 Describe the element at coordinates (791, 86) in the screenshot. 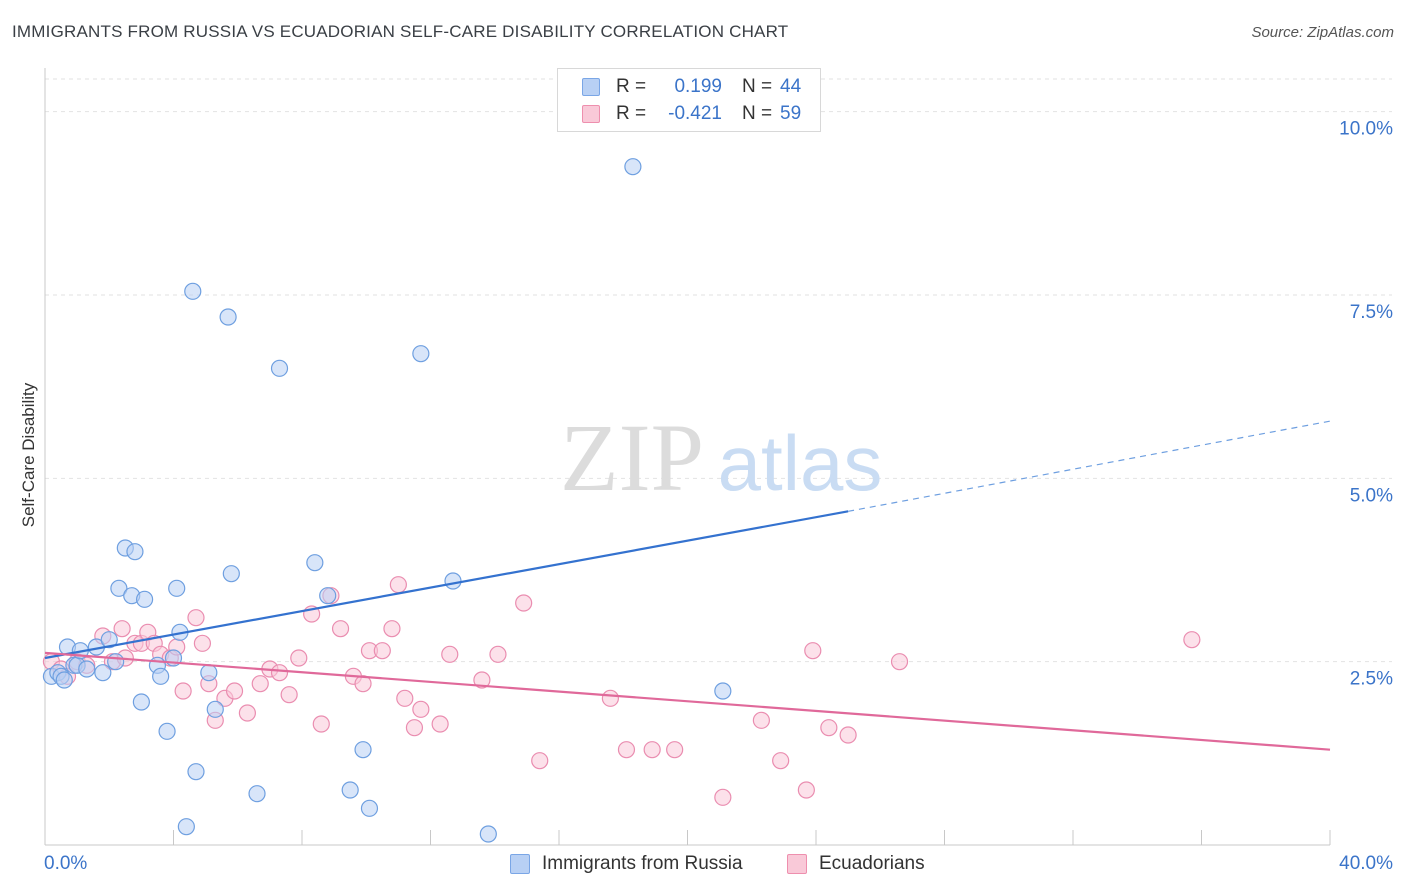

I see `legend-n-value: 44` at that location.